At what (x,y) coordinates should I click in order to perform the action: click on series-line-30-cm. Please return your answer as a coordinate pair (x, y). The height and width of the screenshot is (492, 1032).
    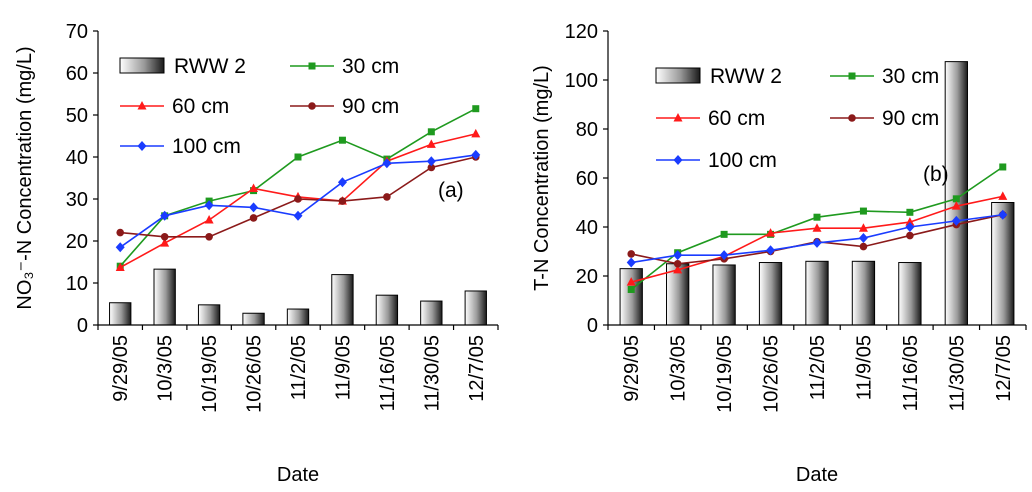
    Looking at the image, I should click on (298, 187).